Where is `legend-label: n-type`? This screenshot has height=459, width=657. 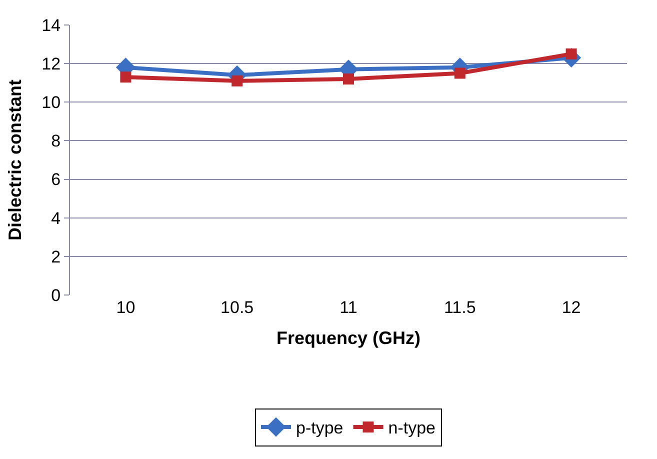
legend-label: n-type is located at coordinates (412, 428).